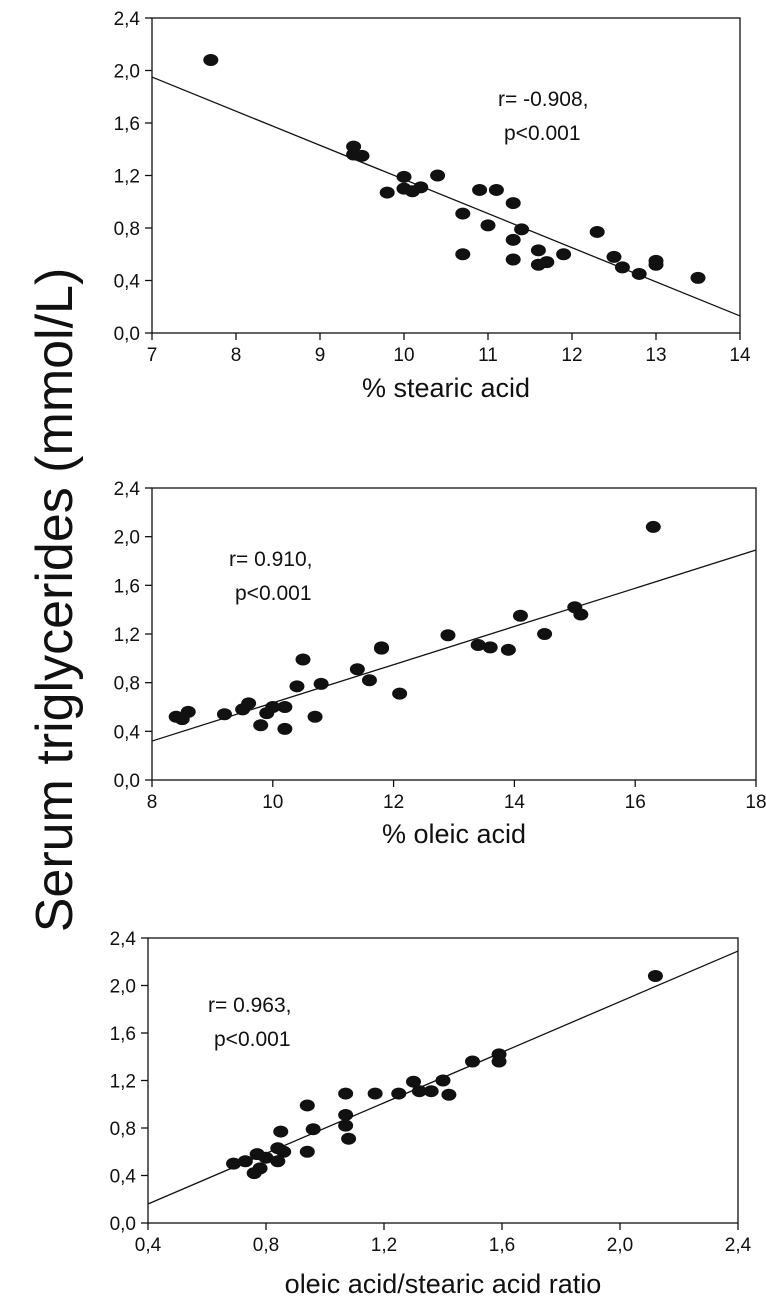 This screenshot has height=1302, width=766. I want to click on x-axis-title: oleic acid/stearic acid ratio, so click(443, 1284).